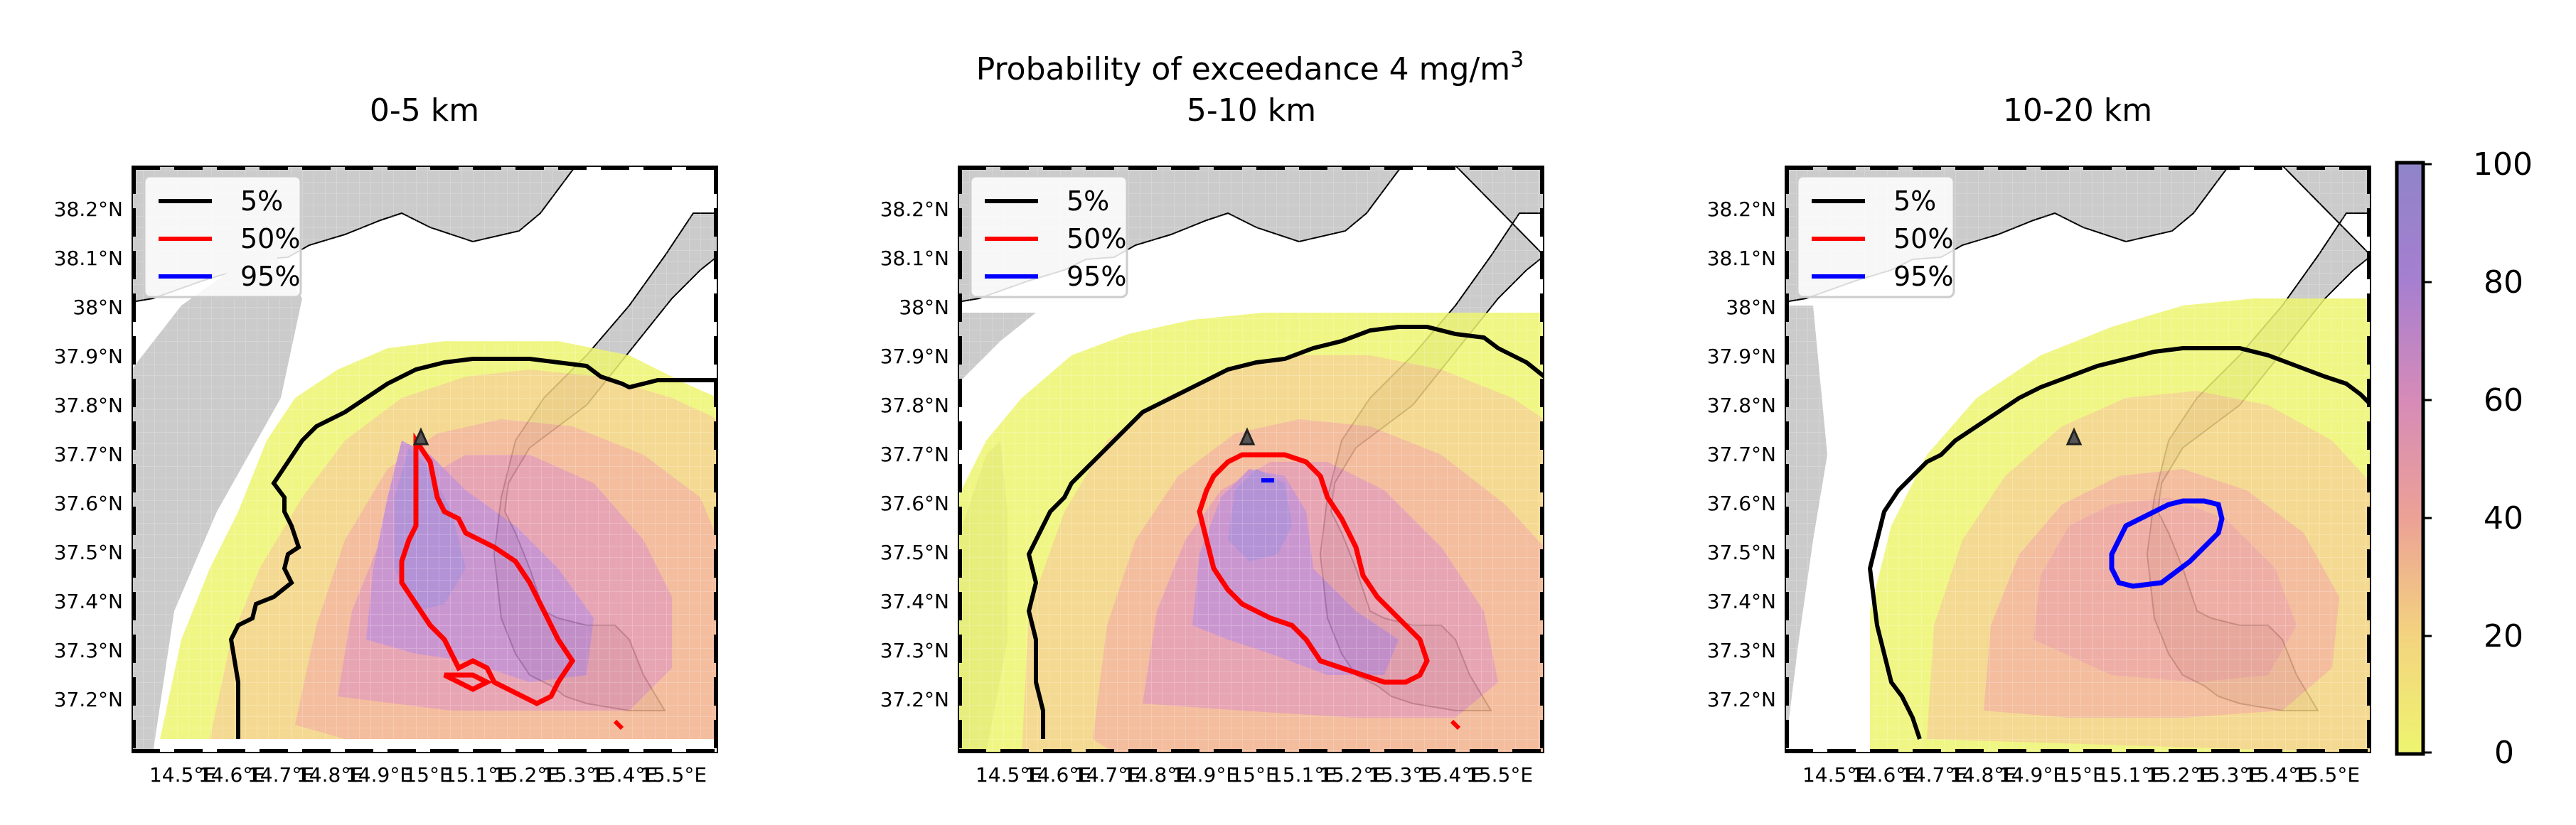 The height and width of the screenshot is (825, 2576). Describe the element at coordinates (2503, 282) in the screenshot. I see `colorbar-tick-label: 80` at that location.